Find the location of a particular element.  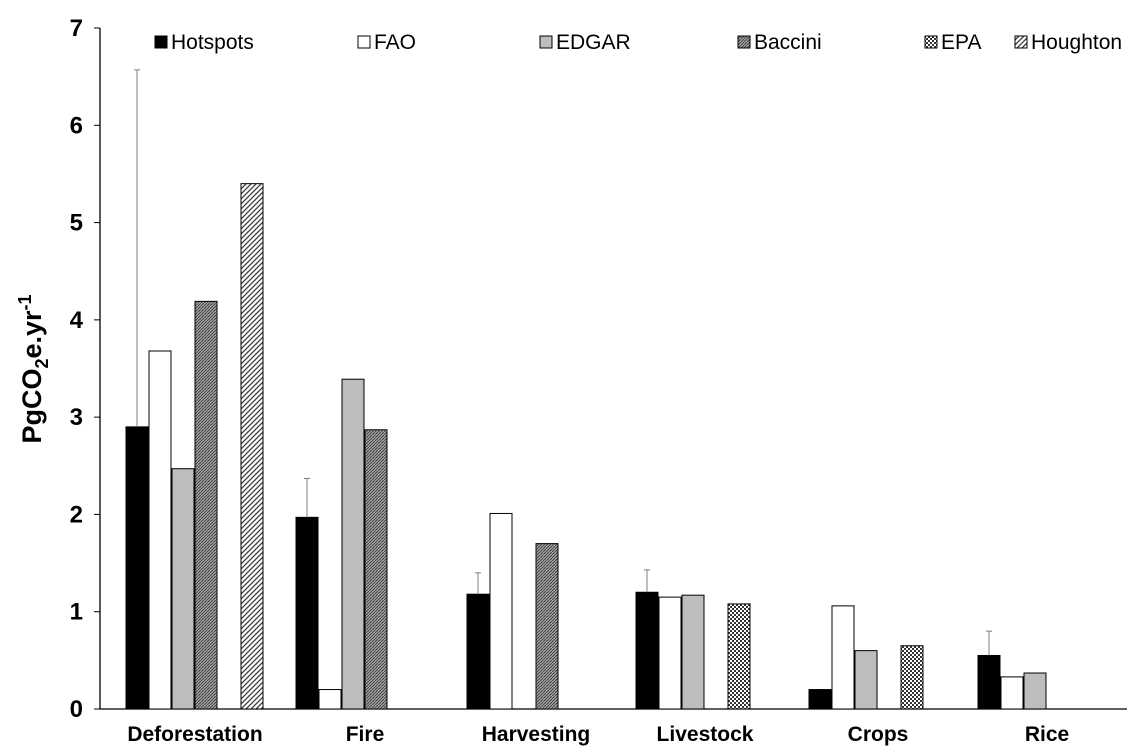

y-tick-label: 0 is located at coordinates (76, 709).